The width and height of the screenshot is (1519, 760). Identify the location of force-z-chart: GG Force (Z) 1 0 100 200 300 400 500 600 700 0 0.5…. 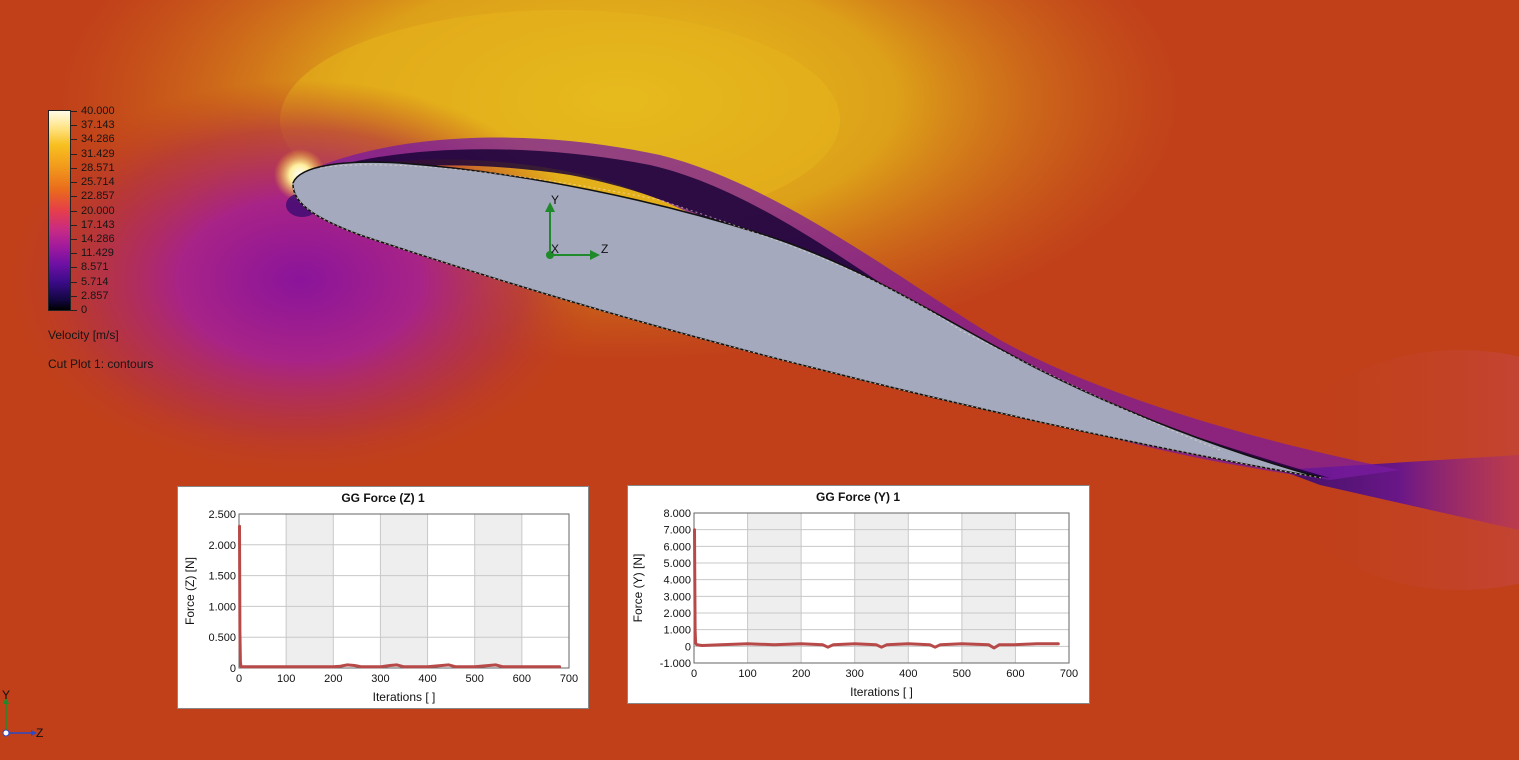
(383, 597).